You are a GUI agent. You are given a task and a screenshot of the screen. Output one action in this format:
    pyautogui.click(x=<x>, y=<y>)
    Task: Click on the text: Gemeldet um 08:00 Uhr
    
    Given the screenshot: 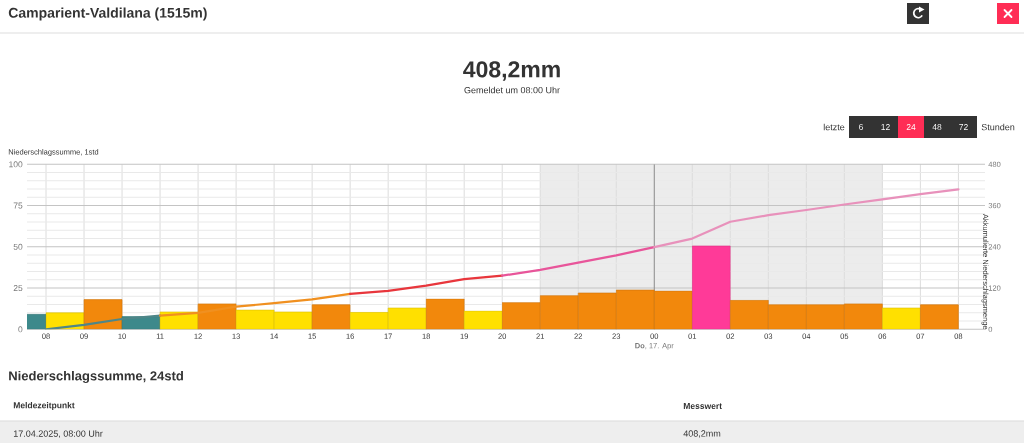 What is the action you would take?
    pyautogui.click(x=512, y=90)
    